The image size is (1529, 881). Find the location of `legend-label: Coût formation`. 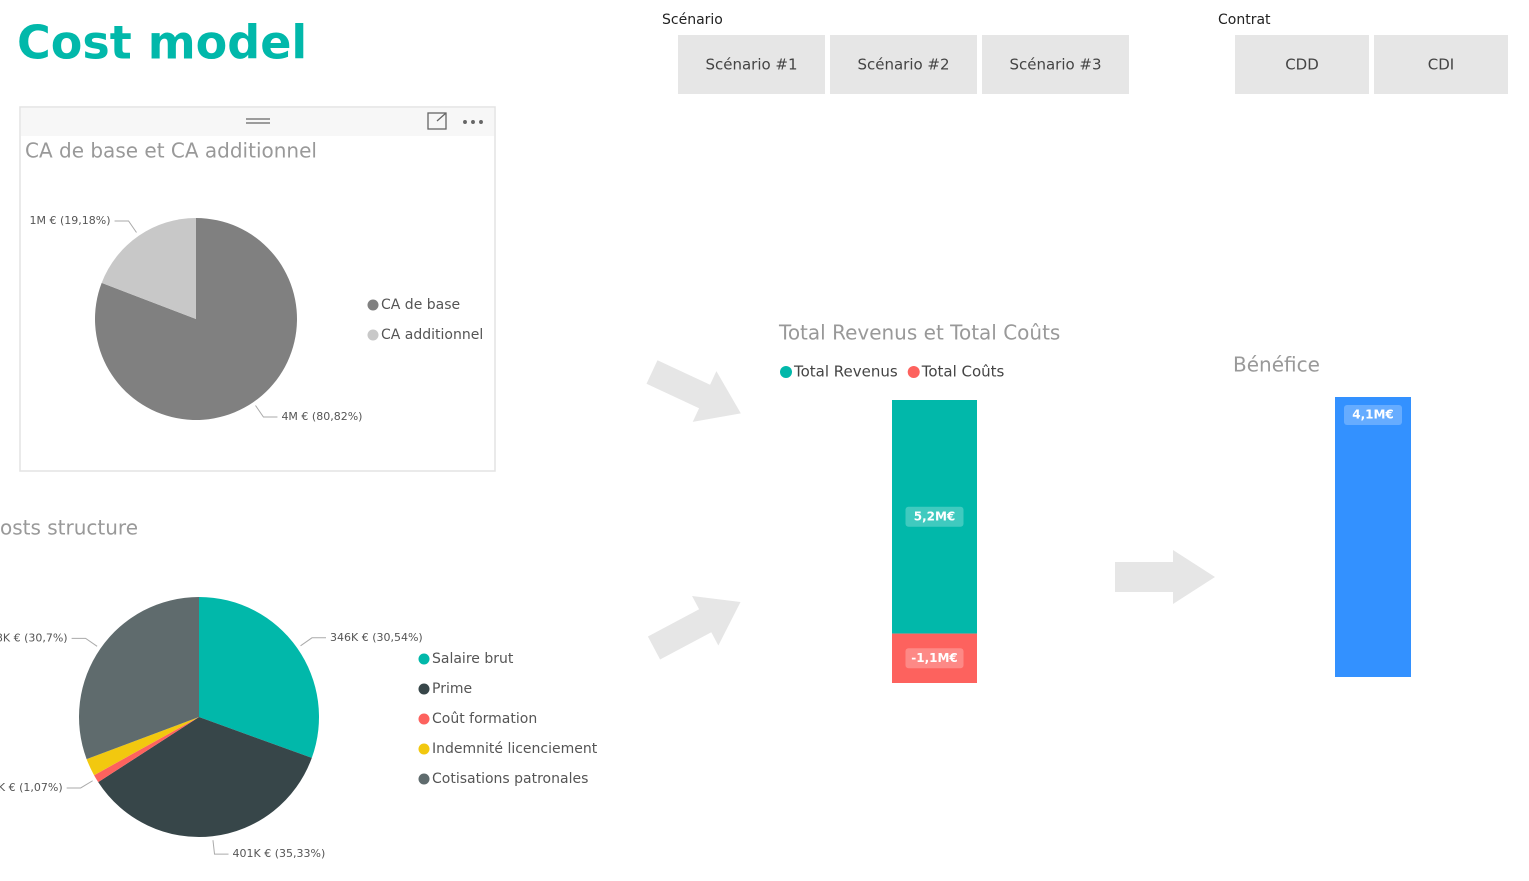

legend-label: Coût formation is located at coordinates (484, 719).